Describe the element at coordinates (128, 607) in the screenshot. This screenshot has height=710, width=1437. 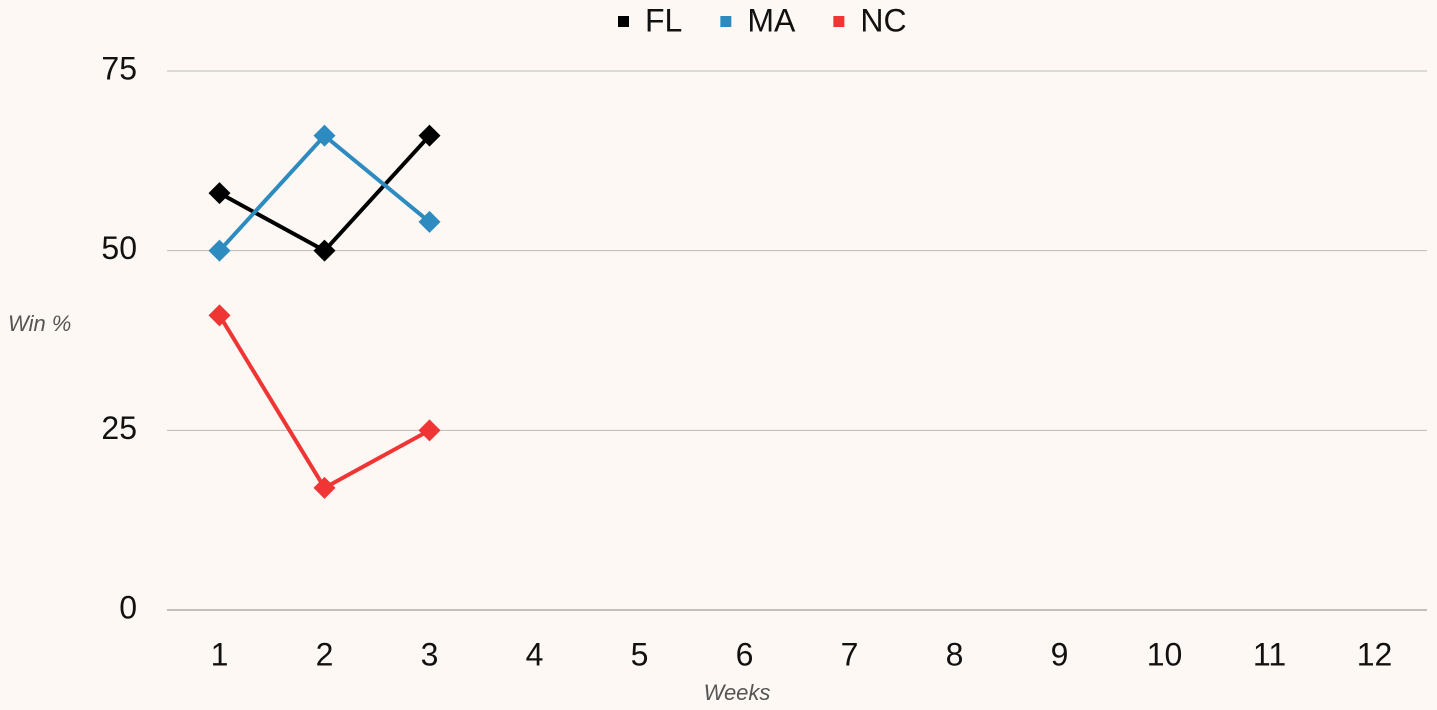
I see `y-tick-label: 0` at that location.